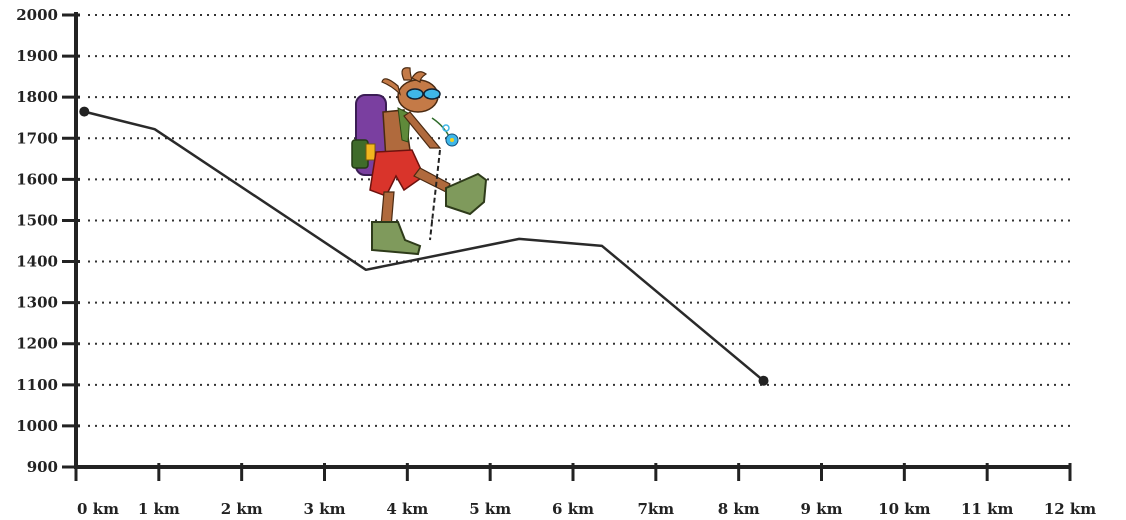  I want to click on x-tick-label: 8 km, so click(739, 509).